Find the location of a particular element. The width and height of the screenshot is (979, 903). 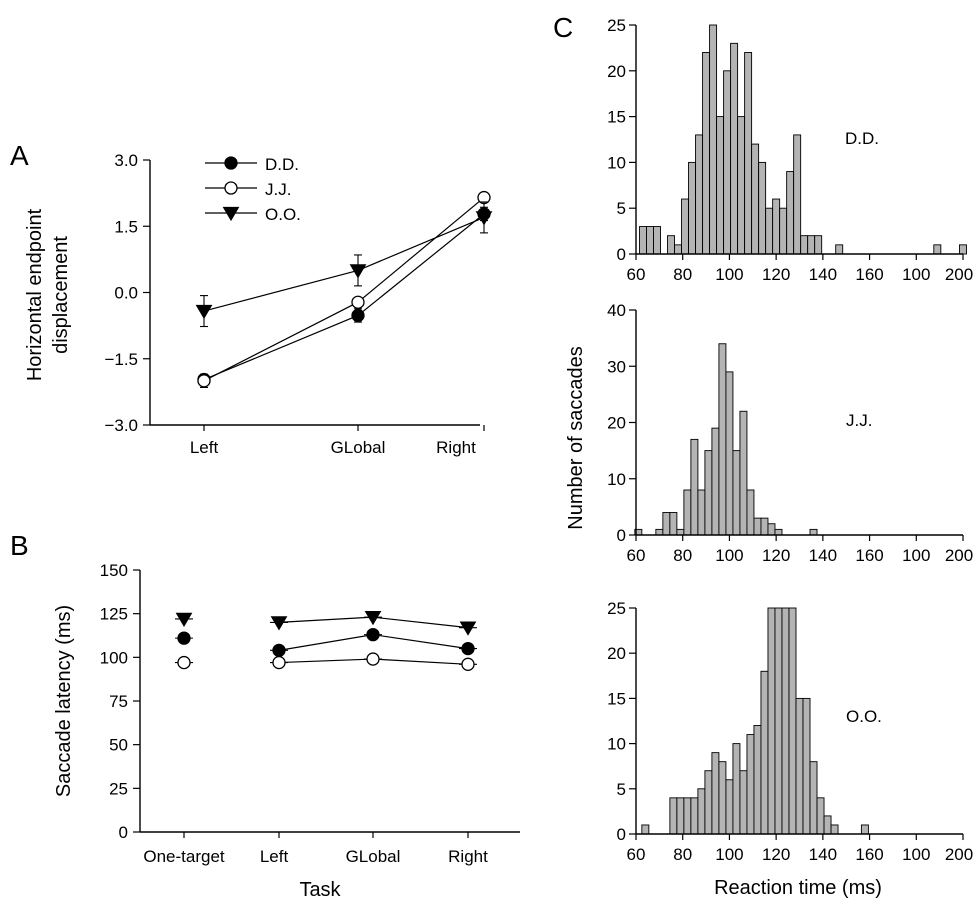

panel-a-ylabel-line1: Horizontal endpoint is located at coordinates (35, 294).